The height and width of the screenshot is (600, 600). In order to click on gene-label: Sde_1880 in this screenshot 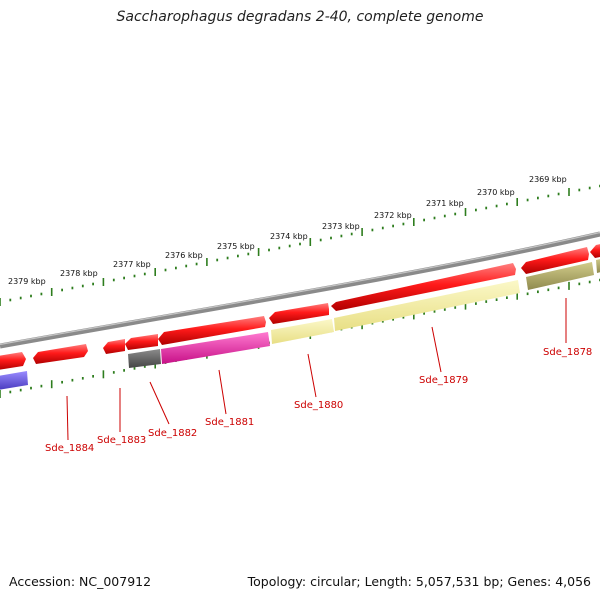, I will do `click(318, 405)`.